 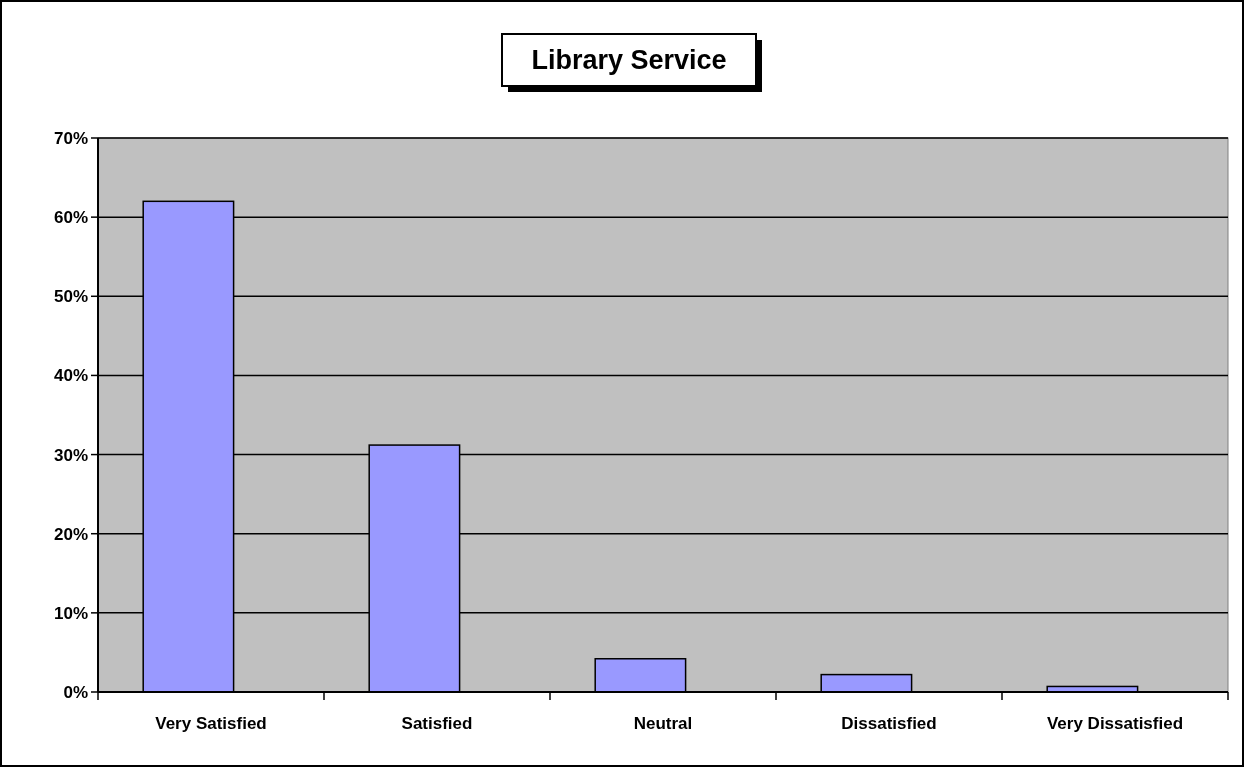 What do you see at coordinates (211, 723) in the screenshot?
I see `x-tick-label: Very Satisfied` at bounding box center [211, 723].